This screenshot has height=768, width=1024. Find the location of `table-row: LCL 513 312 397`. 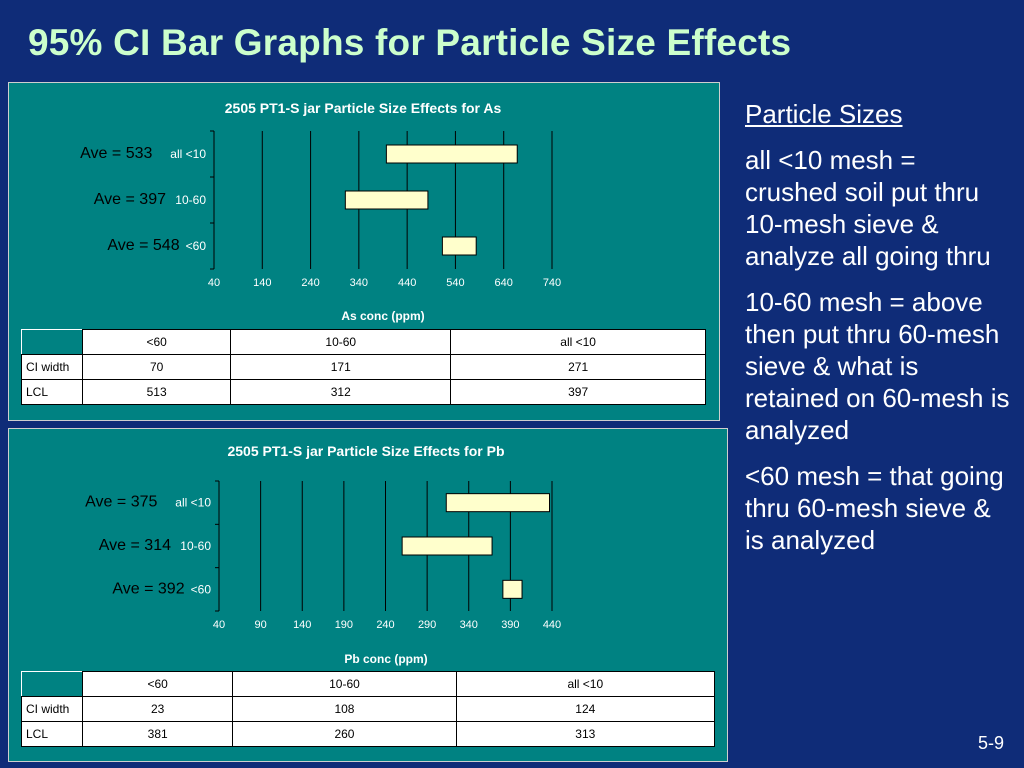

table-row: LCL 513 312 397 is located at coordinates (363, 392).